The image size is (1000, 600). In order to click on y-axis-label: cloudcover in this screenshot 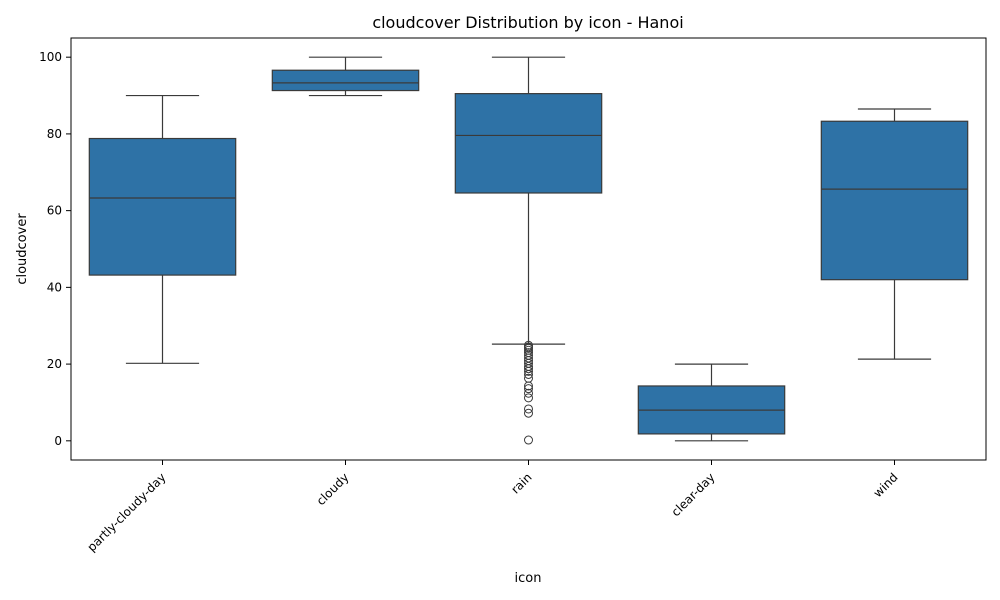, I will do `click(22, 249)`.